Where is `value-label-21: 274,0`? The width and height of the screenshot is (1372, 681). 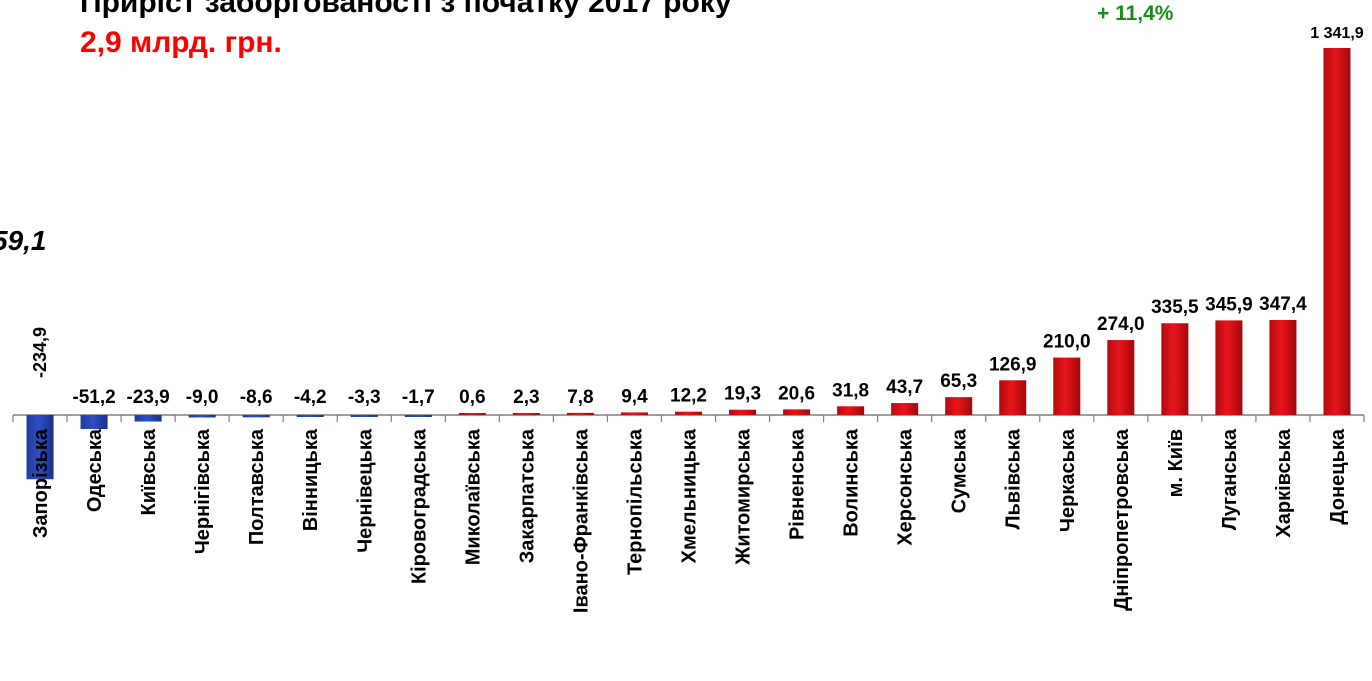 value-label-21: 274,0 is located at coordinates (1121, 324).